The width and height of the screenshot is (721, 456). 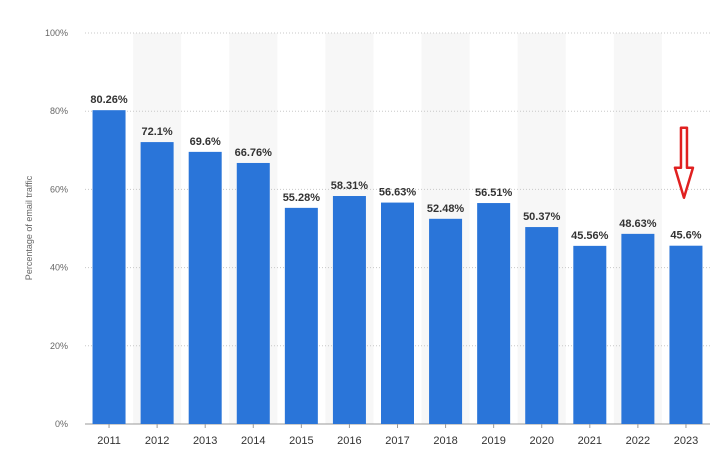 What do you see at coordinates (686, 334) in the screenshot?
I see `bar-2023` at bounding box center [686, 334].